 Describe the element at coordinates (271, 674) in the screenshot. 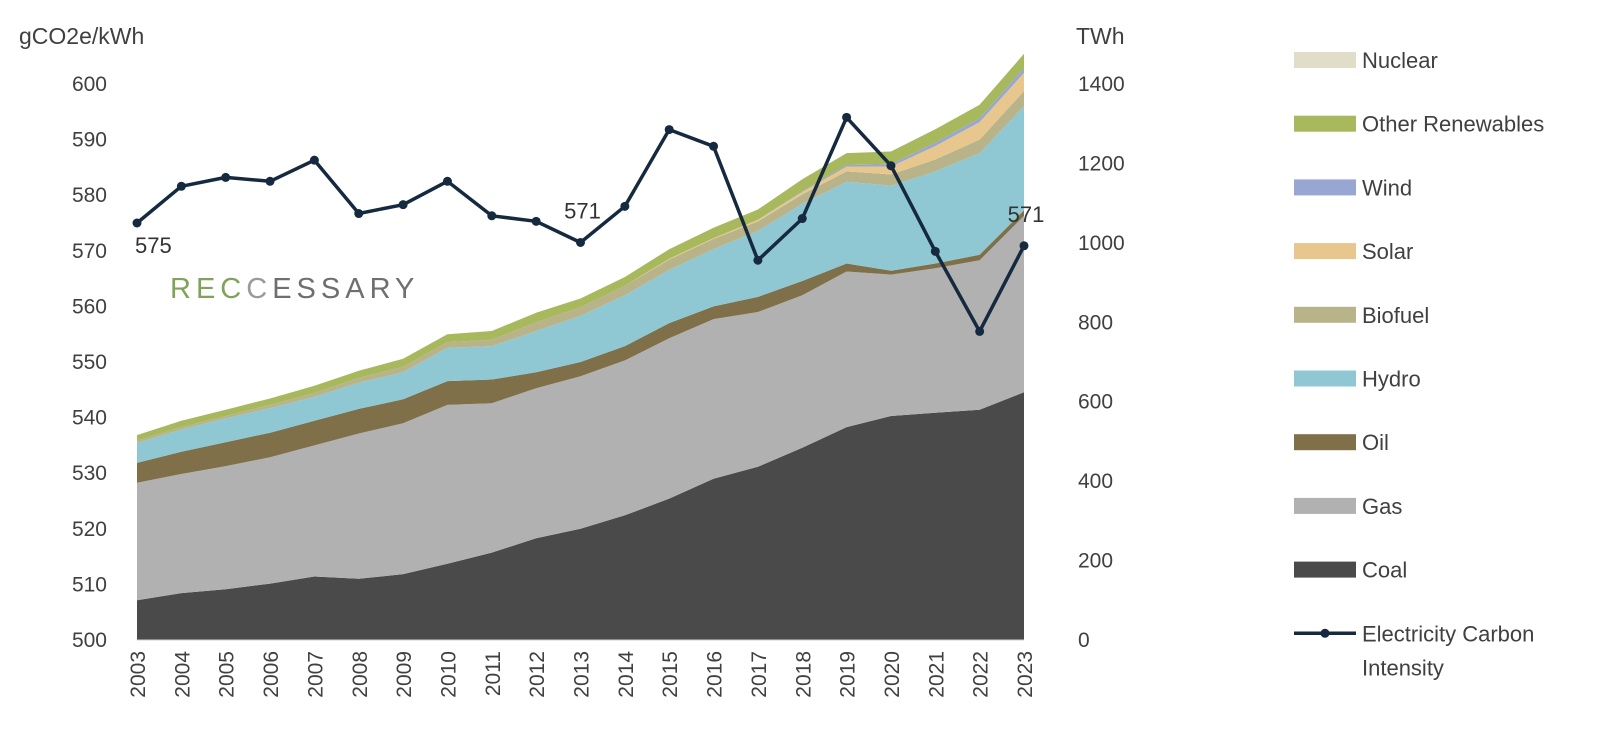

I see `x-tick-label: 2006` at that location.